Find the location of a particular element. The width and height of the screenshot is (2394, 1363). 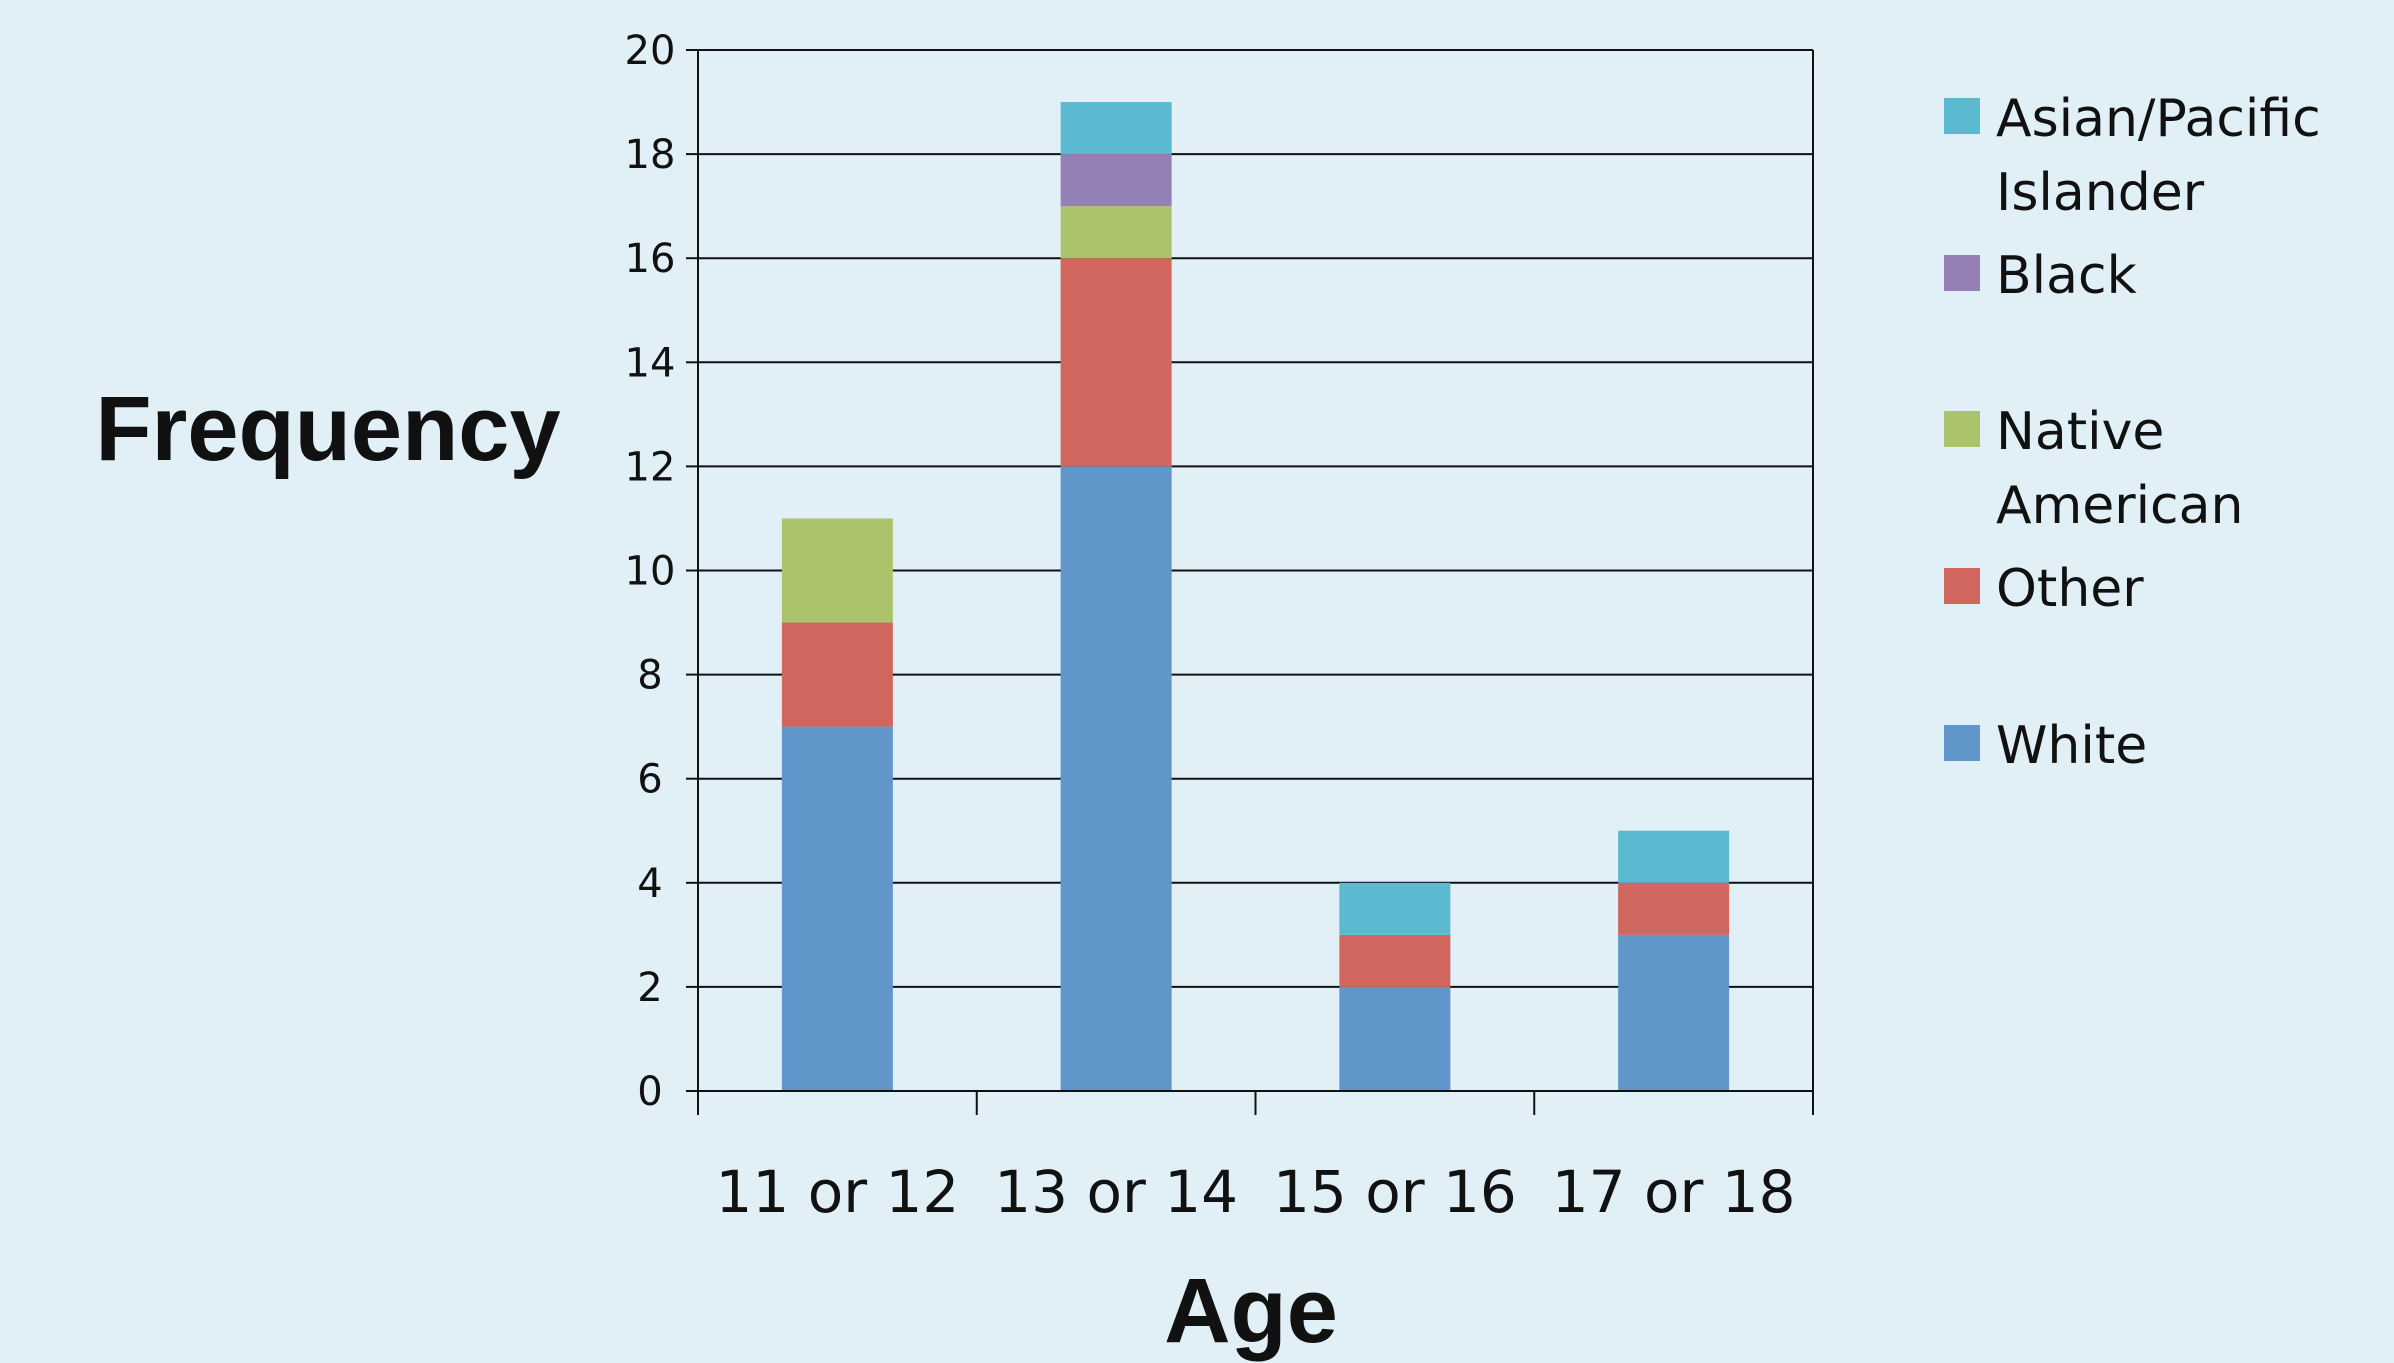

y-tick-label: 0 is located at coordinates (649, 1092).